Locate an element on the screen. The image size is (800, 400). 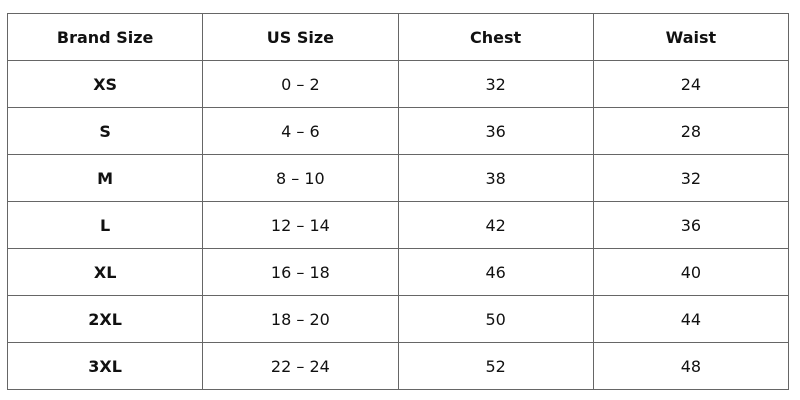
cell-us-size: 12 – 14 is located at coordinates (300, 225).